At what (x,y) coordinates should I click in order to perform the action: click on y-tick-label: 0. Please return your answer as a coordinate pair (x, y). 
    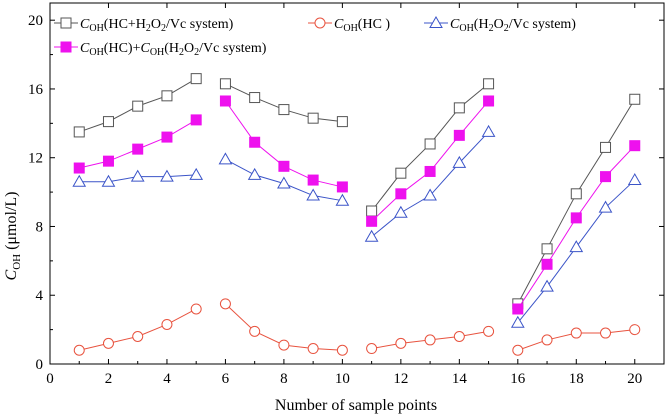
    Looking at the image, I should click on (40, 365).